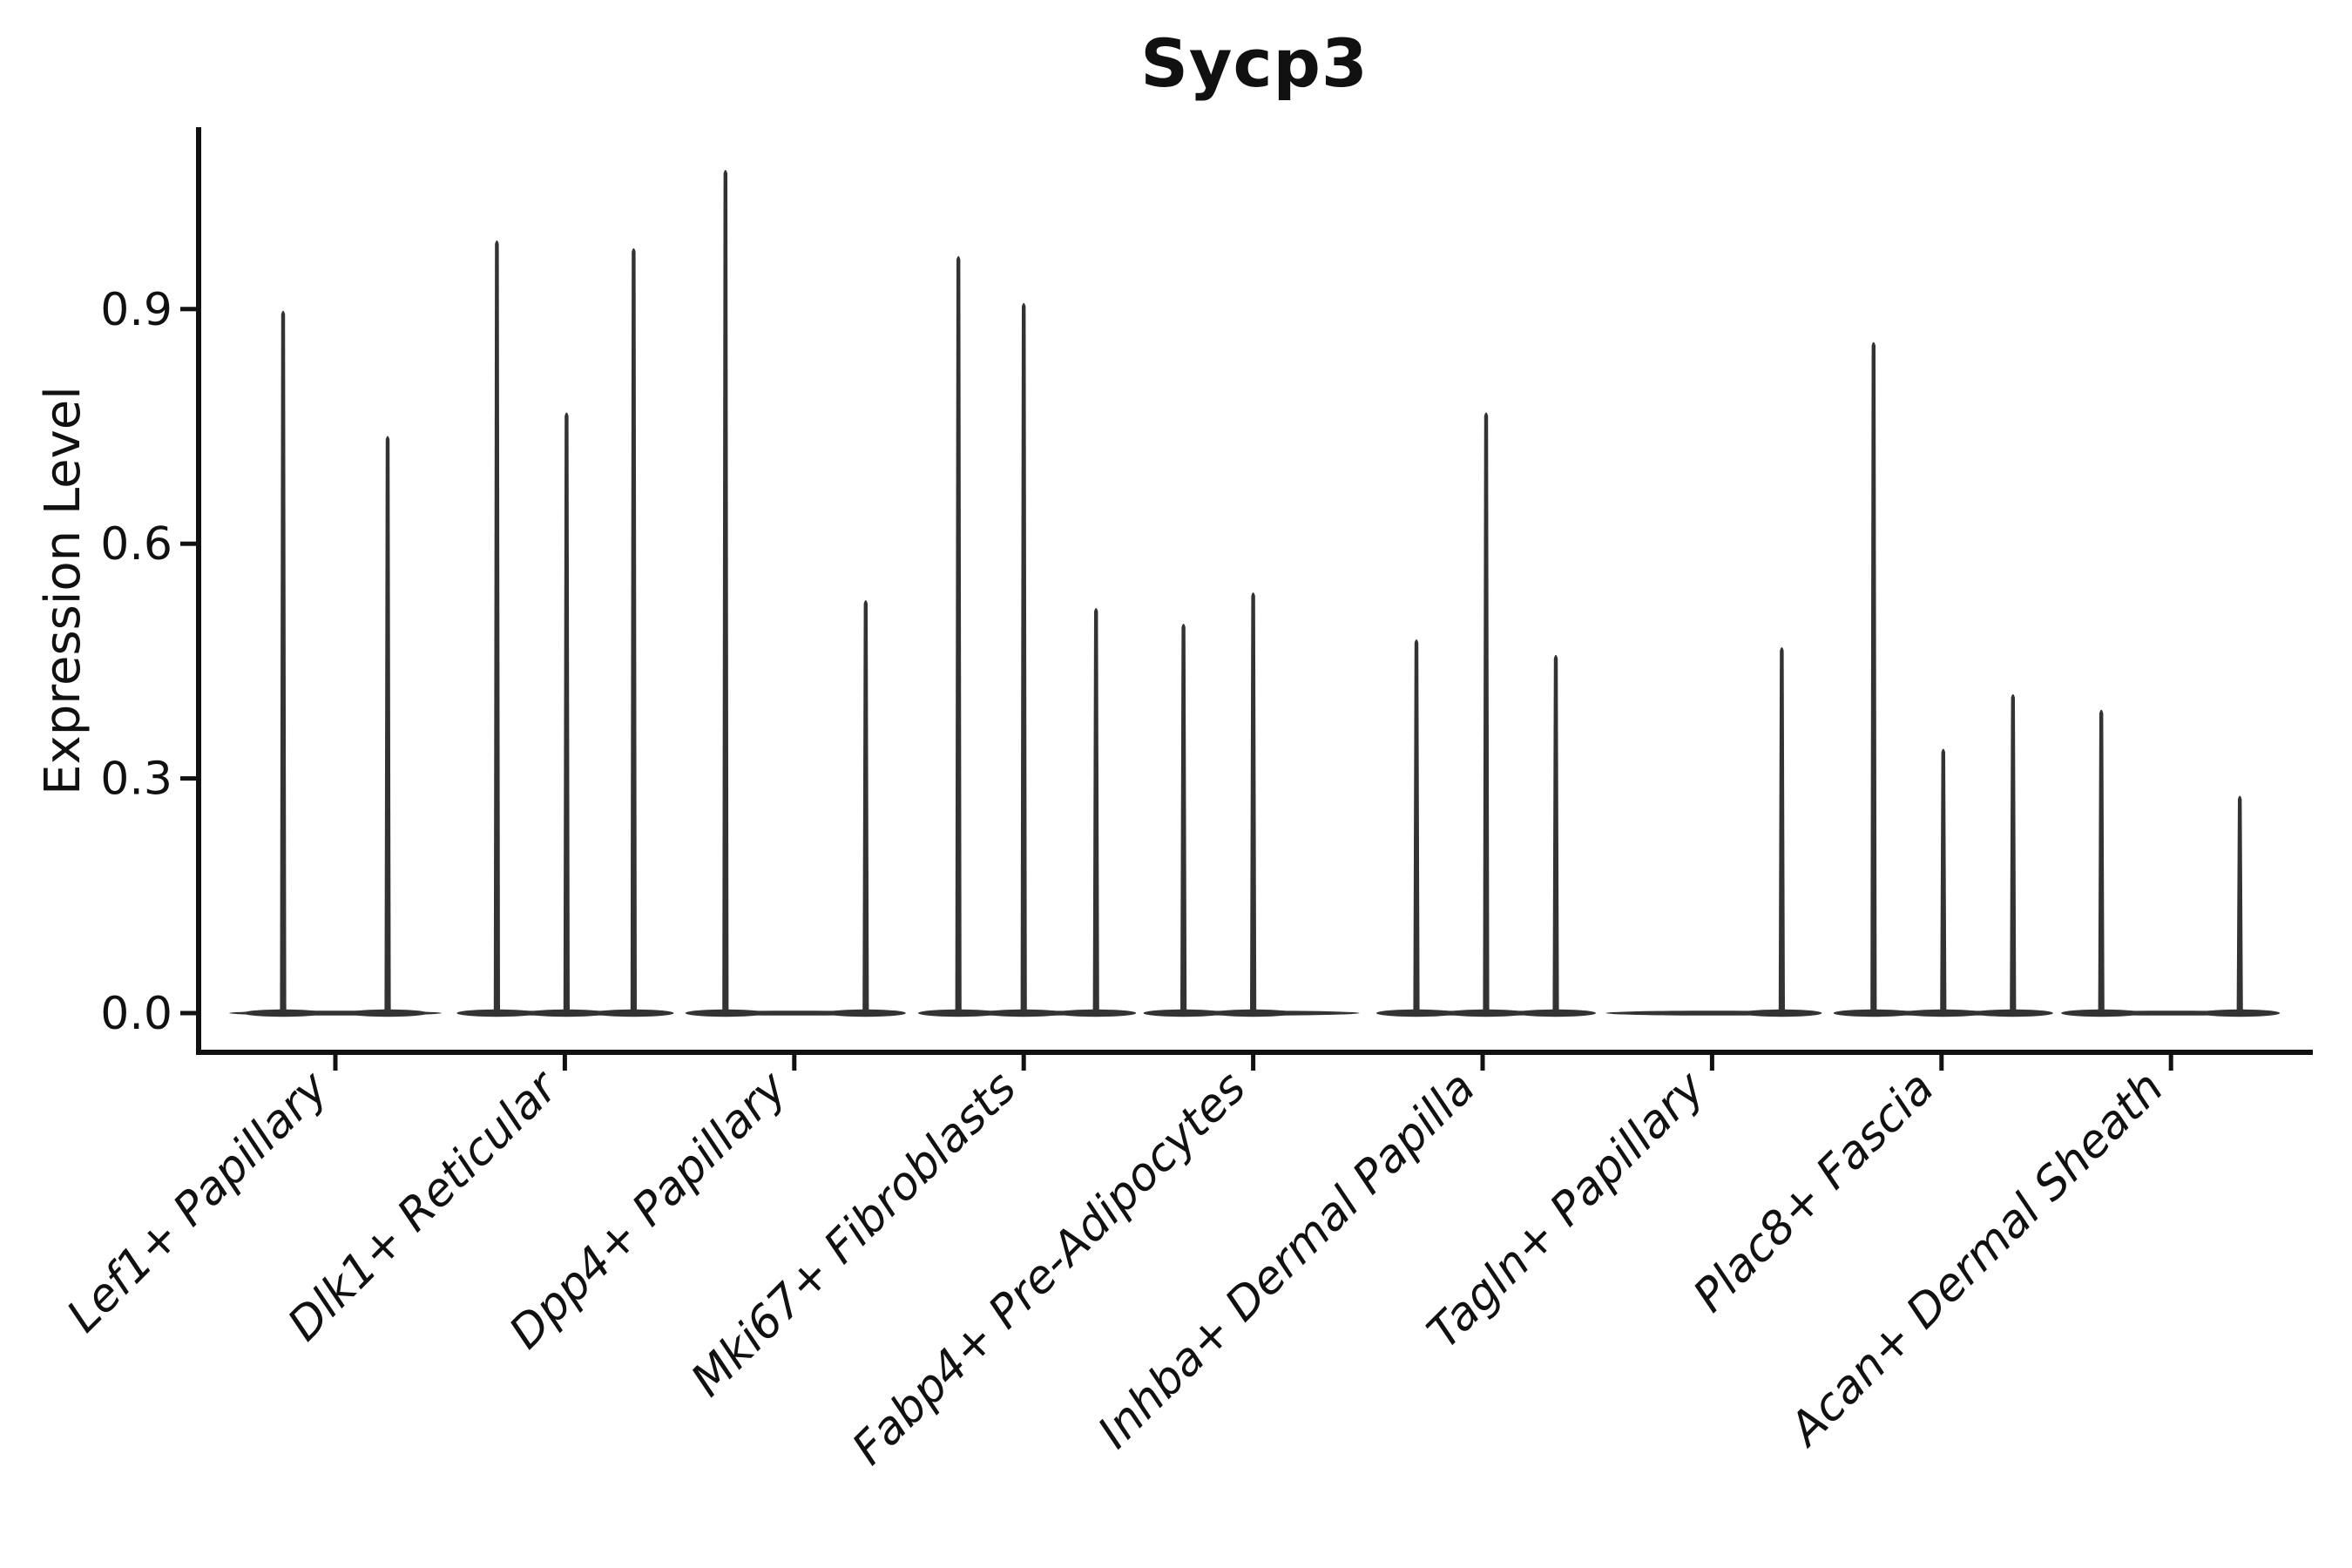 The width and height of the screenshot is (2352, 1568). I want to click on x-axis-spine, so click(1254, 1053).